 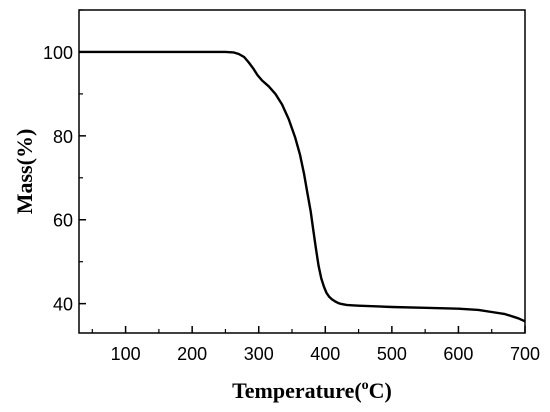 What do you see at coordinates (126, 354) in the screenshot?
I see `x-tick-label: 100` at bounding box center [126, 354].